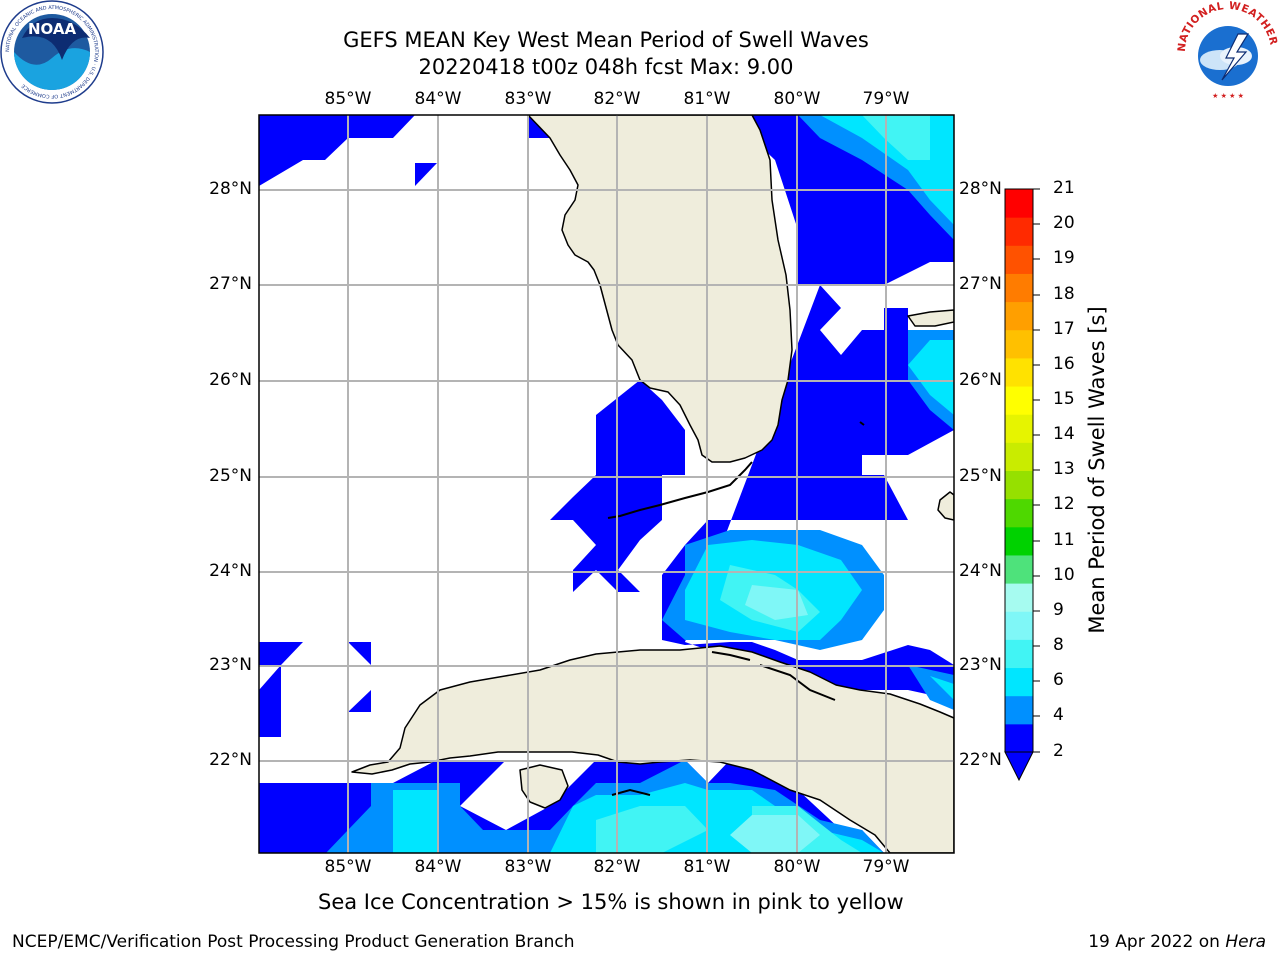 This screenshot has width=1280, height=960. I want to click on host-name: Hera, so click(1245, 942).